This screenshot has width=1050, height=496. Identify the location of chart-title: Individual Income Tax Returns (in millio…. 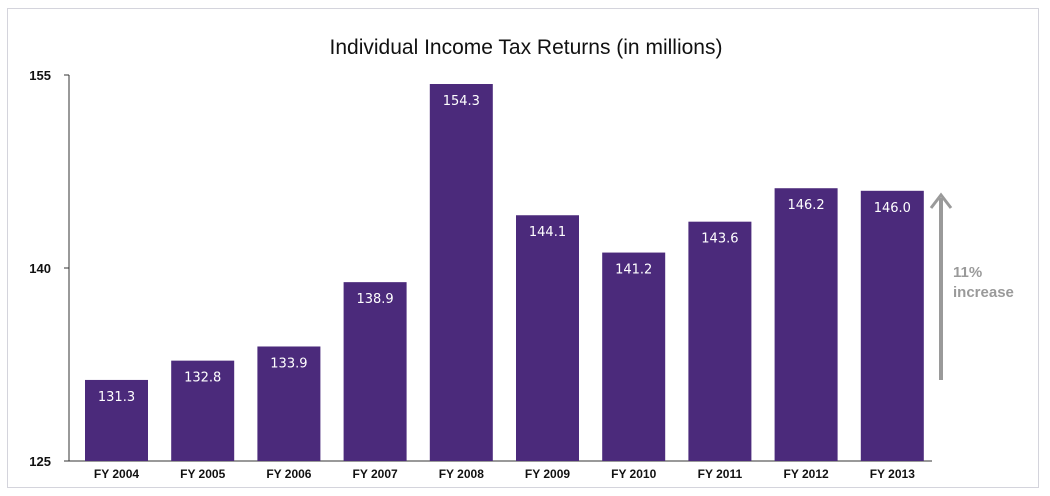
(526, 47).